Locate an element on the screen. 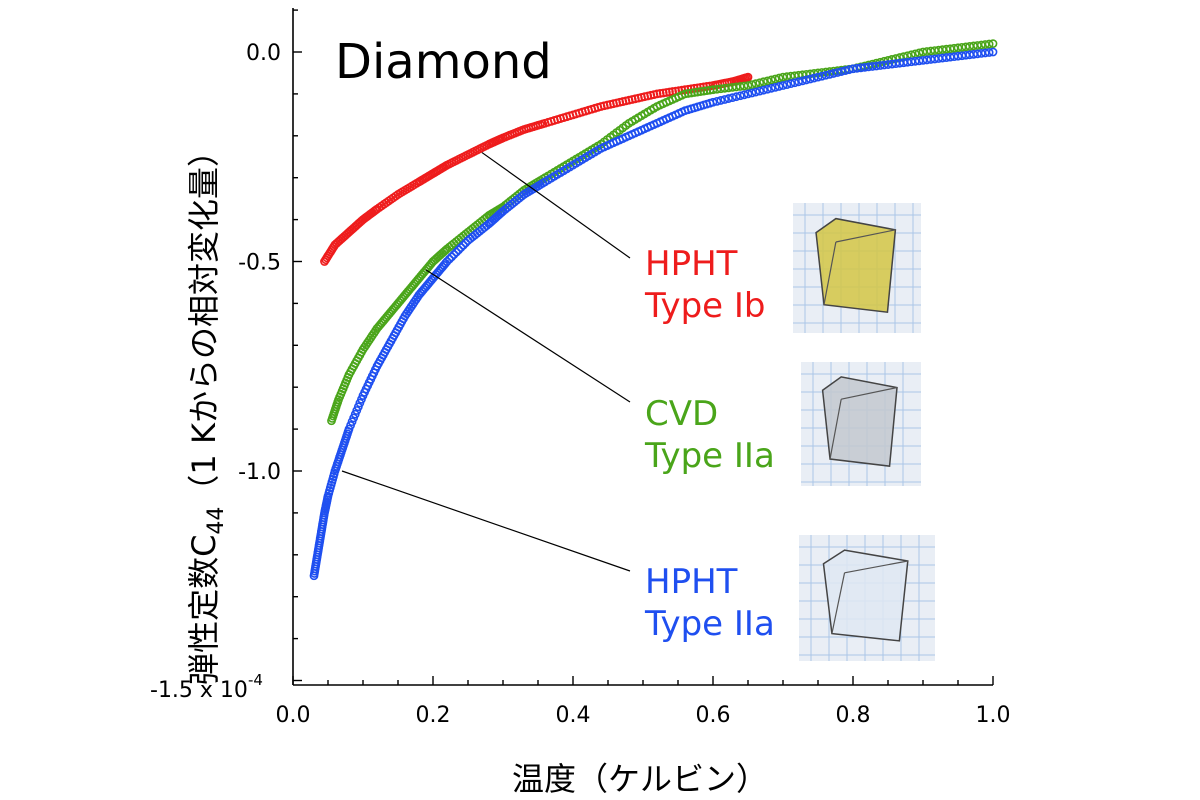  y-tick-label: 0.0 is located at coordinates (263, 53).